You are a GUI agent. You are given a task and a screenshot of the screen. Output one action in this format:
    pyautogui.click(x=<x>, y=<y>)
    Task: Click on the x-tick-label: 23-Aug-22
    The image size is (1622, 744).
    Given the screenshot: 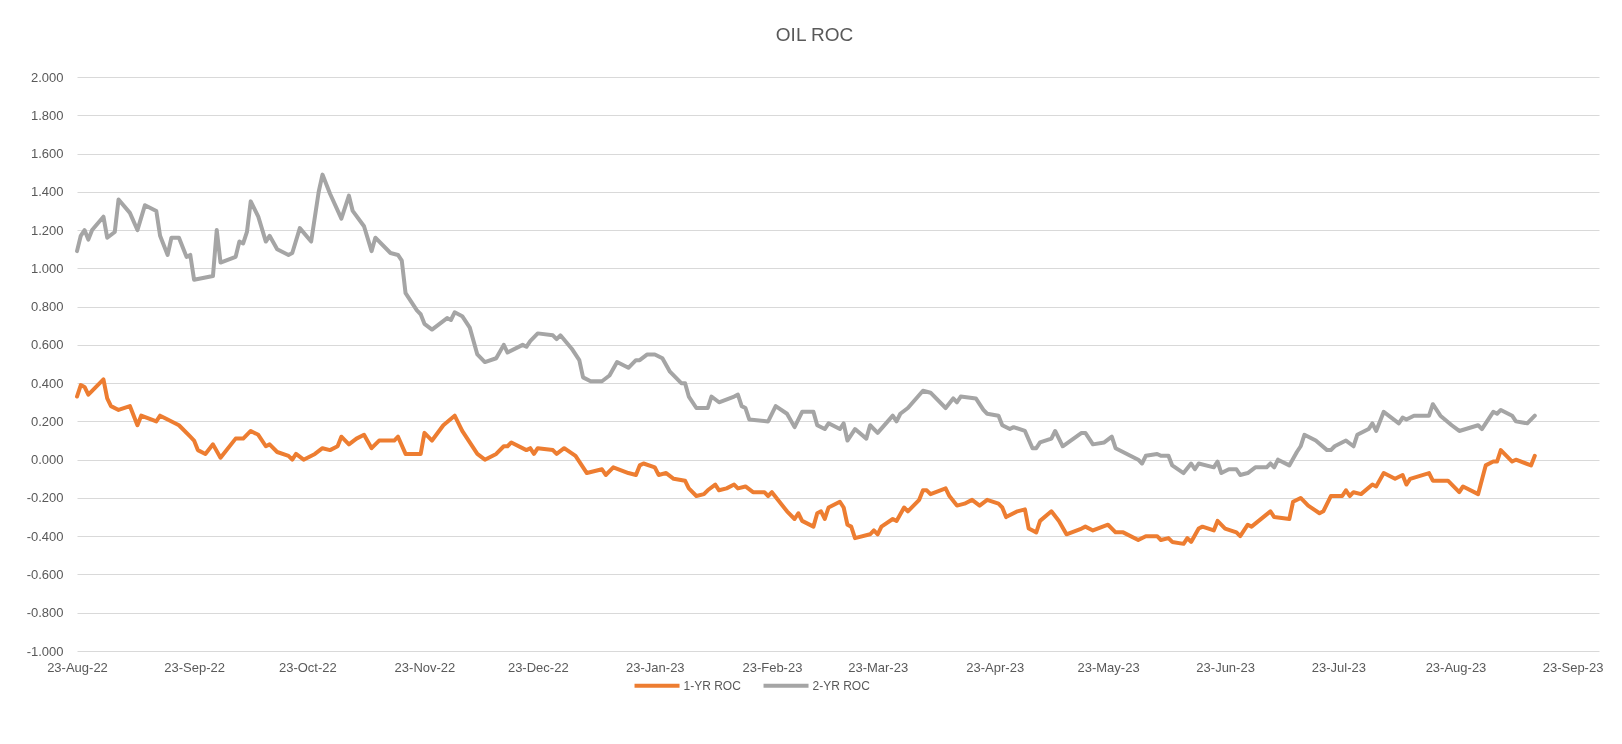 What is the action you would take?
    pyautogui.click(x=77, y=667)
    